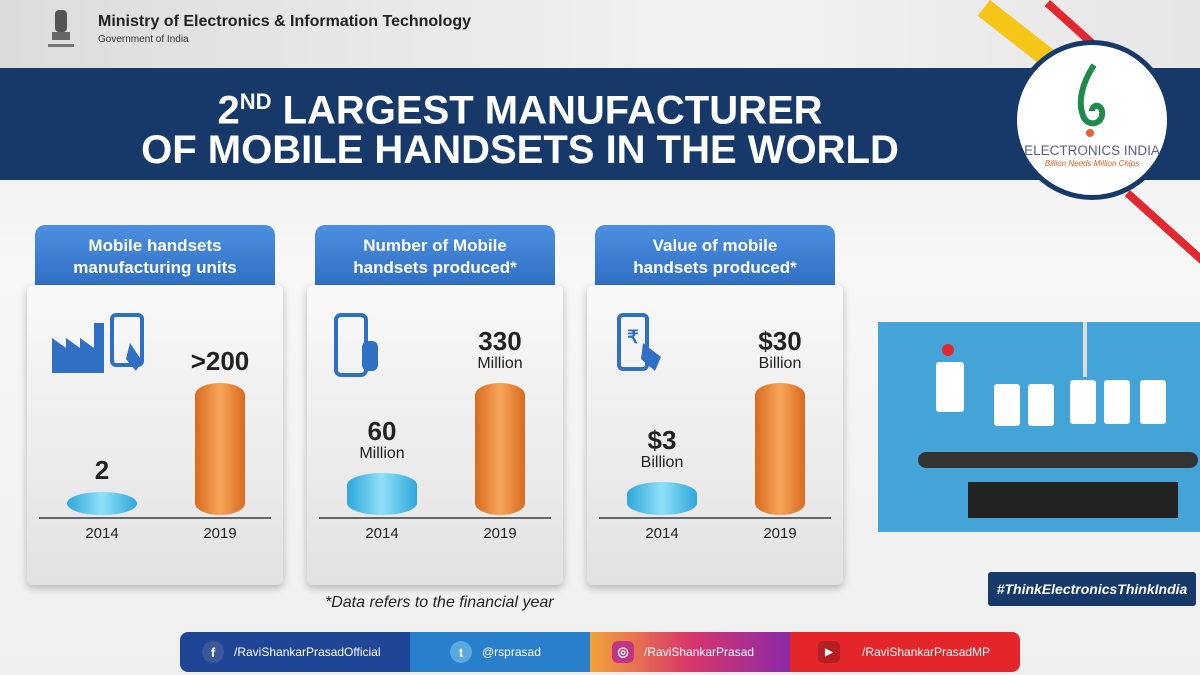  Describe the element at coordinates (307, 652) in the screenshot. I see `facebook-handle: /RaviShankarPrasadOfficial` at that location.